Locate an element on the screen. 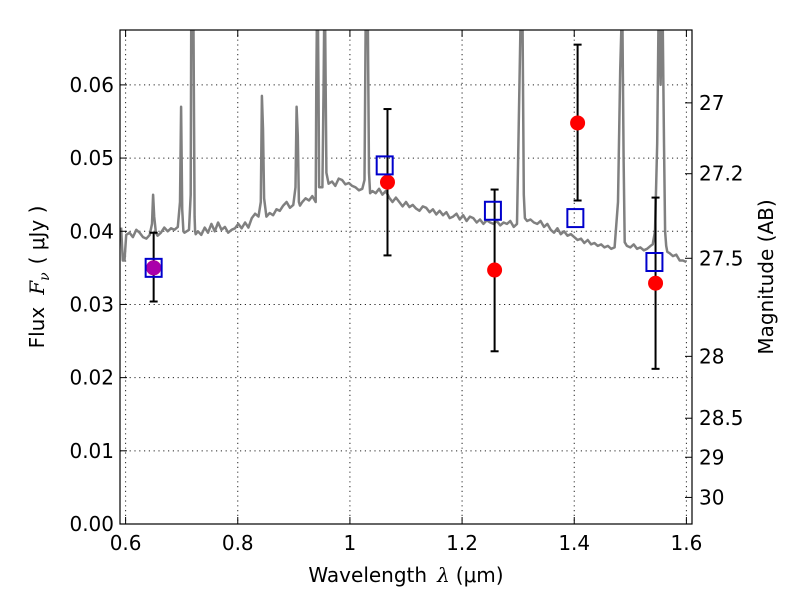 This screenshot has width=800, height=600. y2-tick-label: 29 is located at coordinates (711, 457).